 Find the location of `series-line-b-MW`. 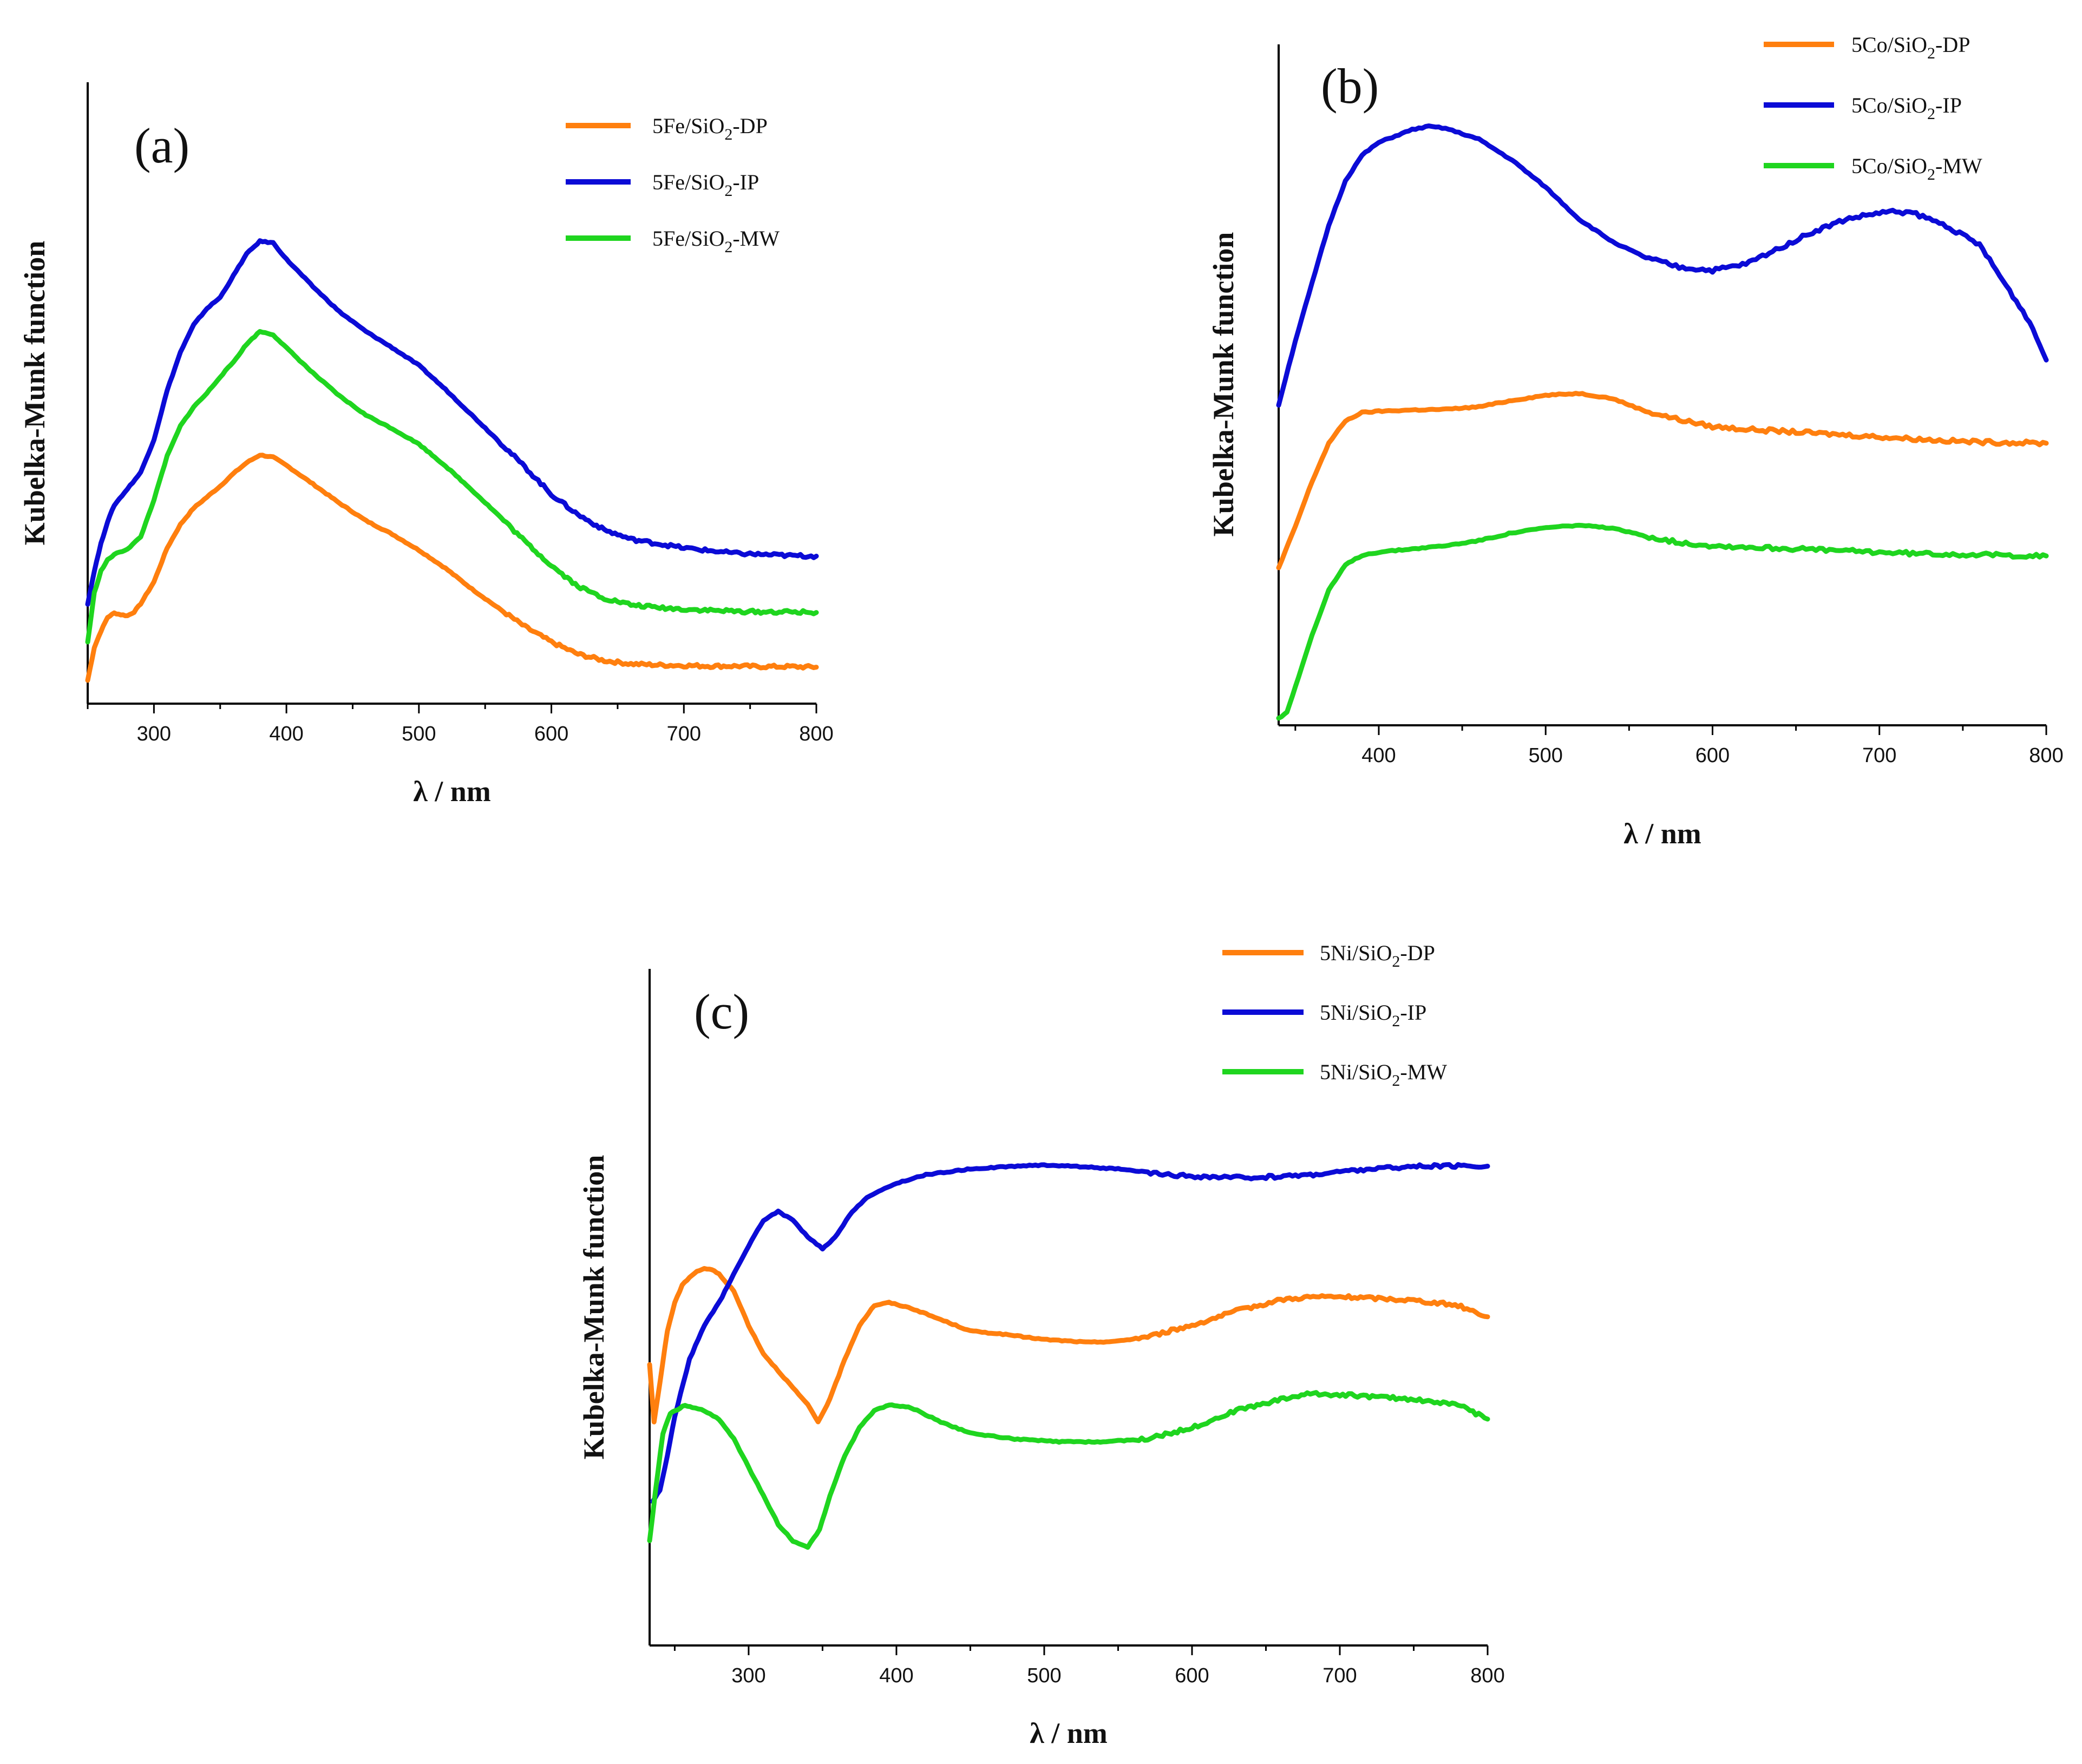

series-line-b-MW is located at coordinates (1662, 621).